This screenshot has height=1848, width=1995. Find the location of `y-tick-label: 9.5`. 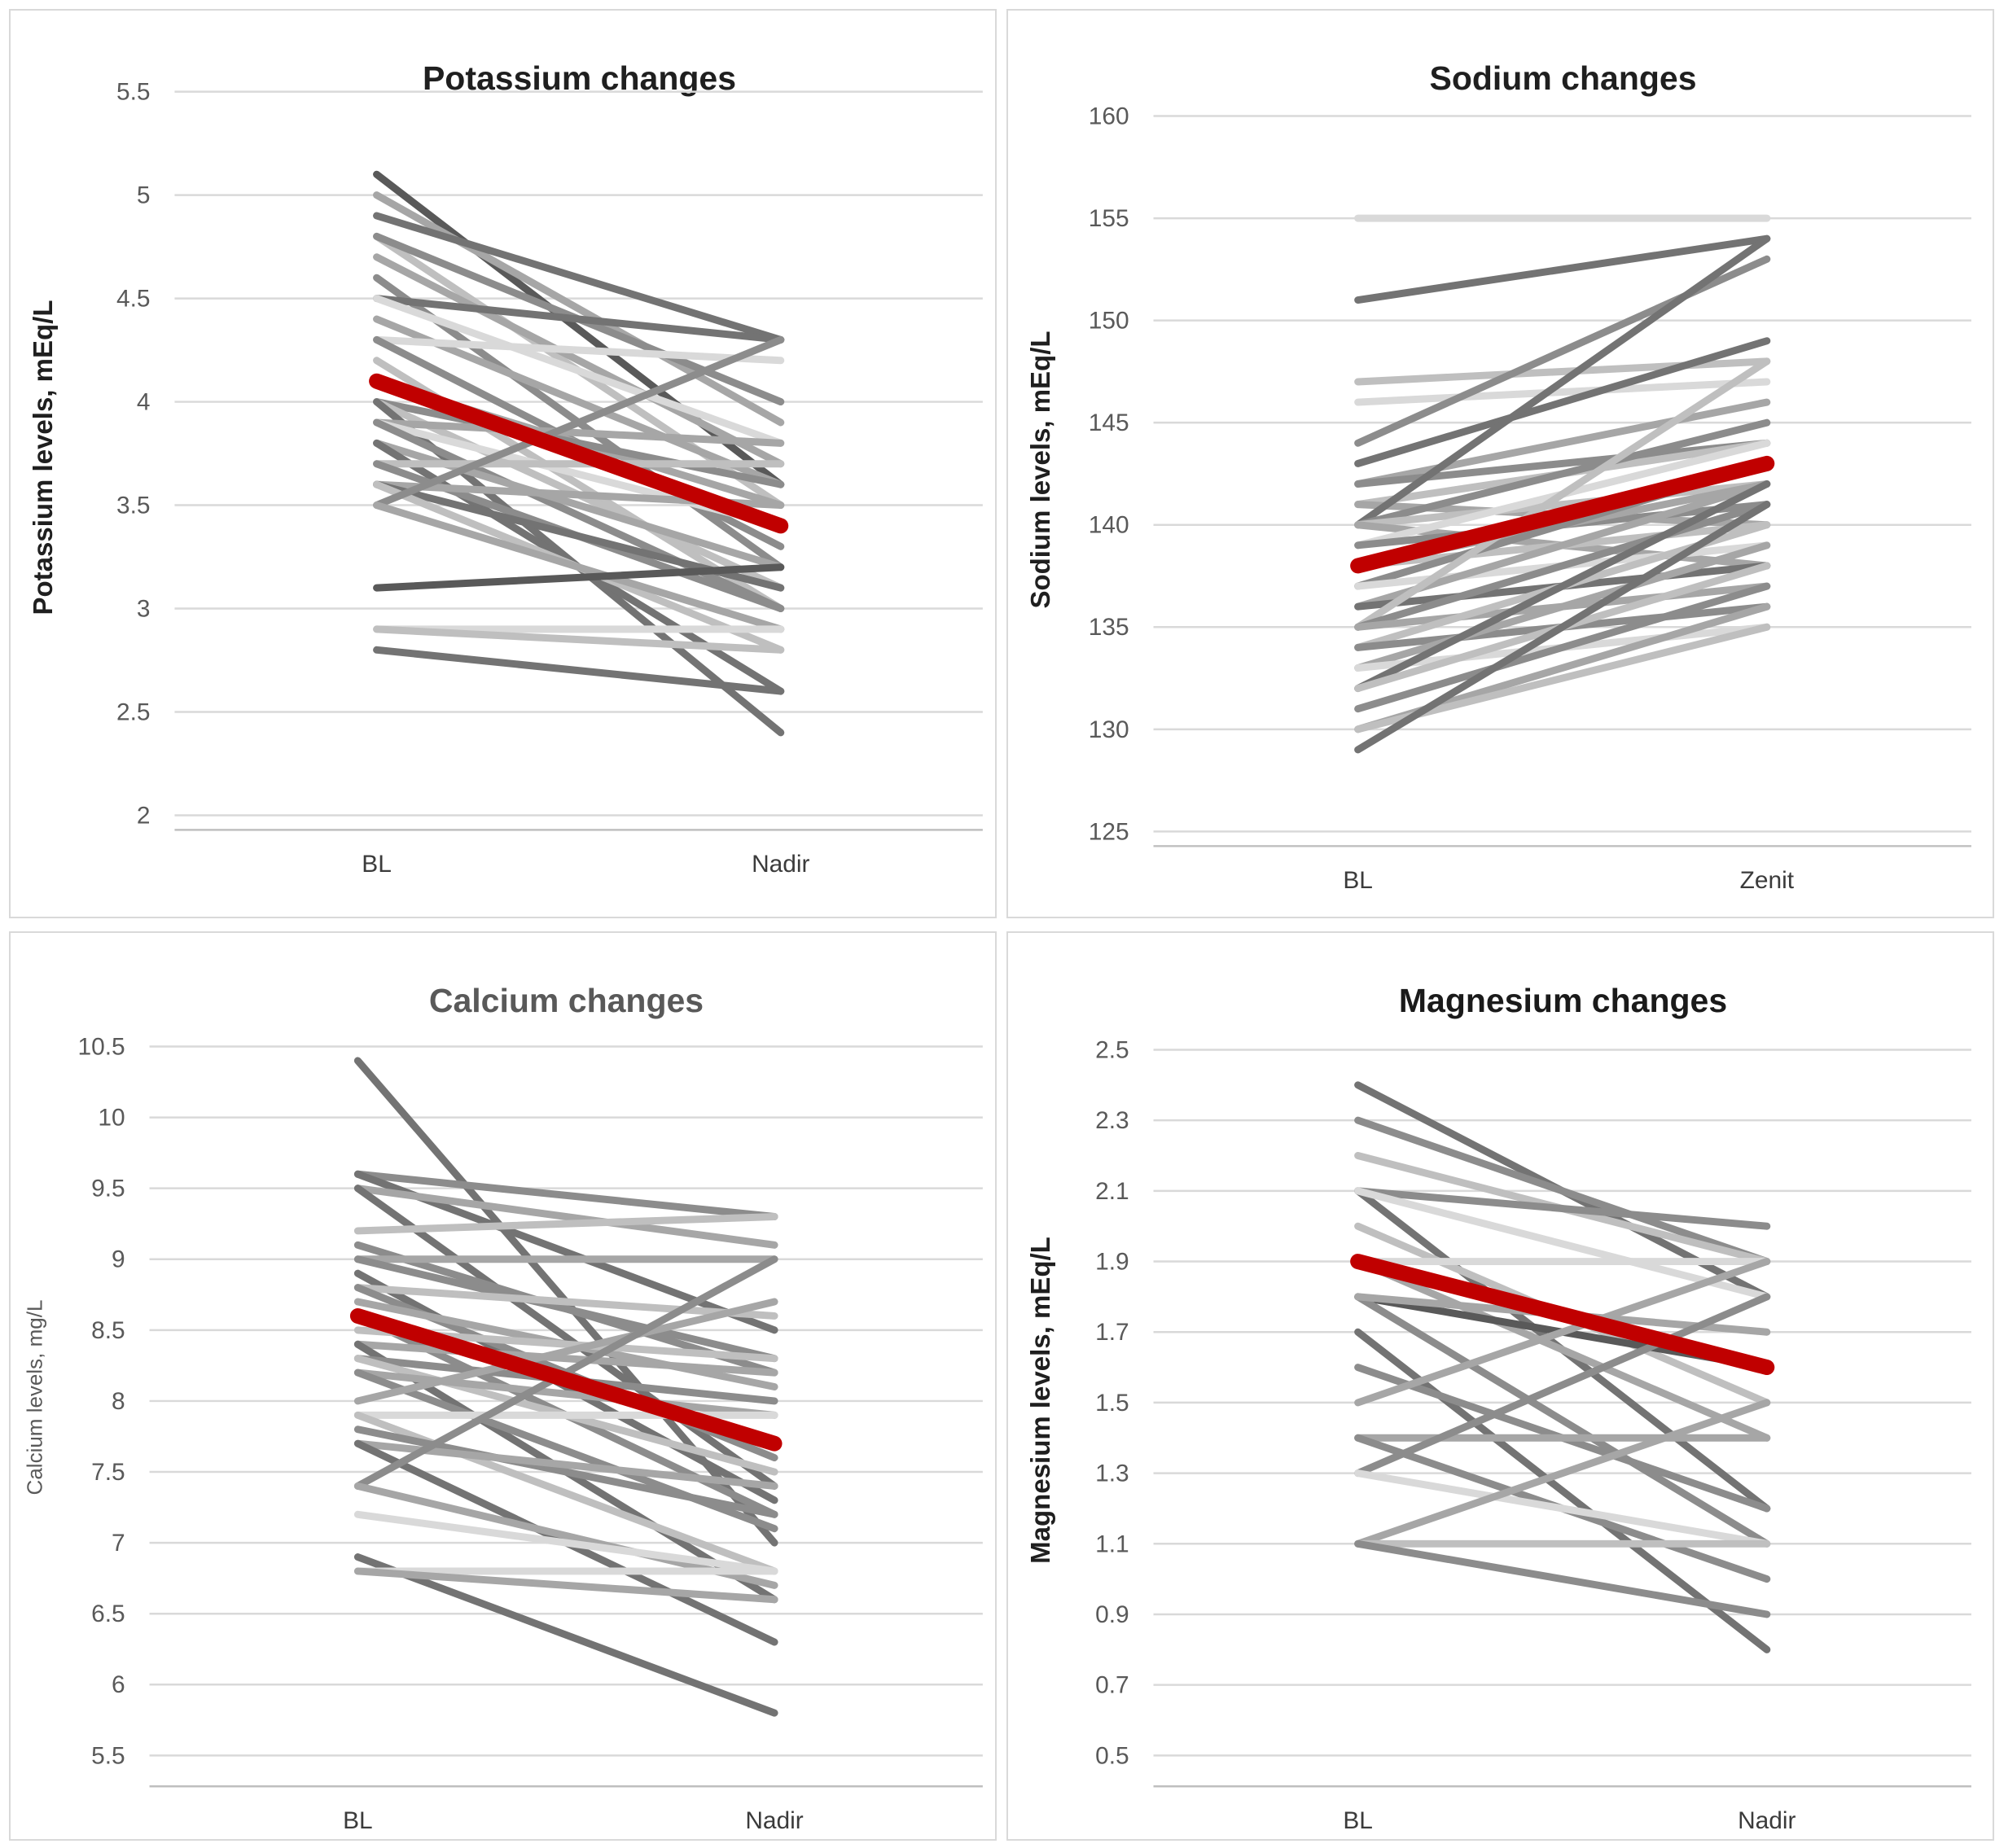

y-tick-label: 9.5 is located at coordinates (108, 1189).